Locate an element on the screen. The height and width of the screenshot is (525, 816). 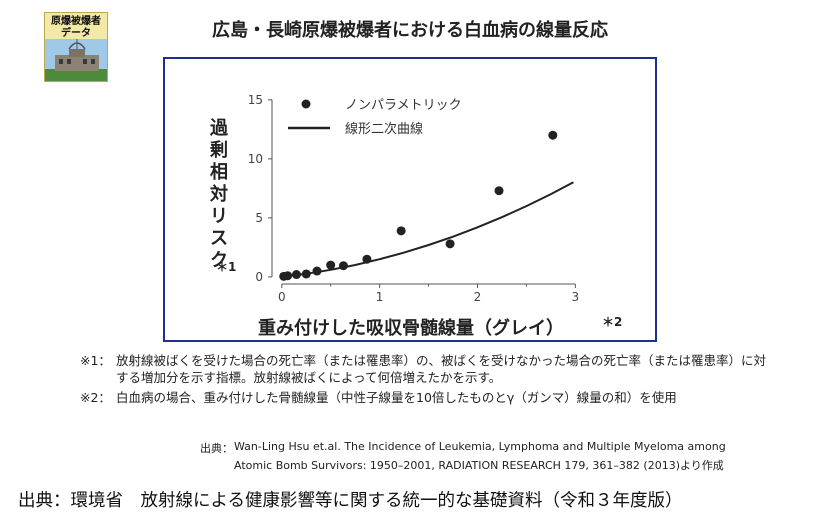
series-line-curve is located at coordinates (427, 229).